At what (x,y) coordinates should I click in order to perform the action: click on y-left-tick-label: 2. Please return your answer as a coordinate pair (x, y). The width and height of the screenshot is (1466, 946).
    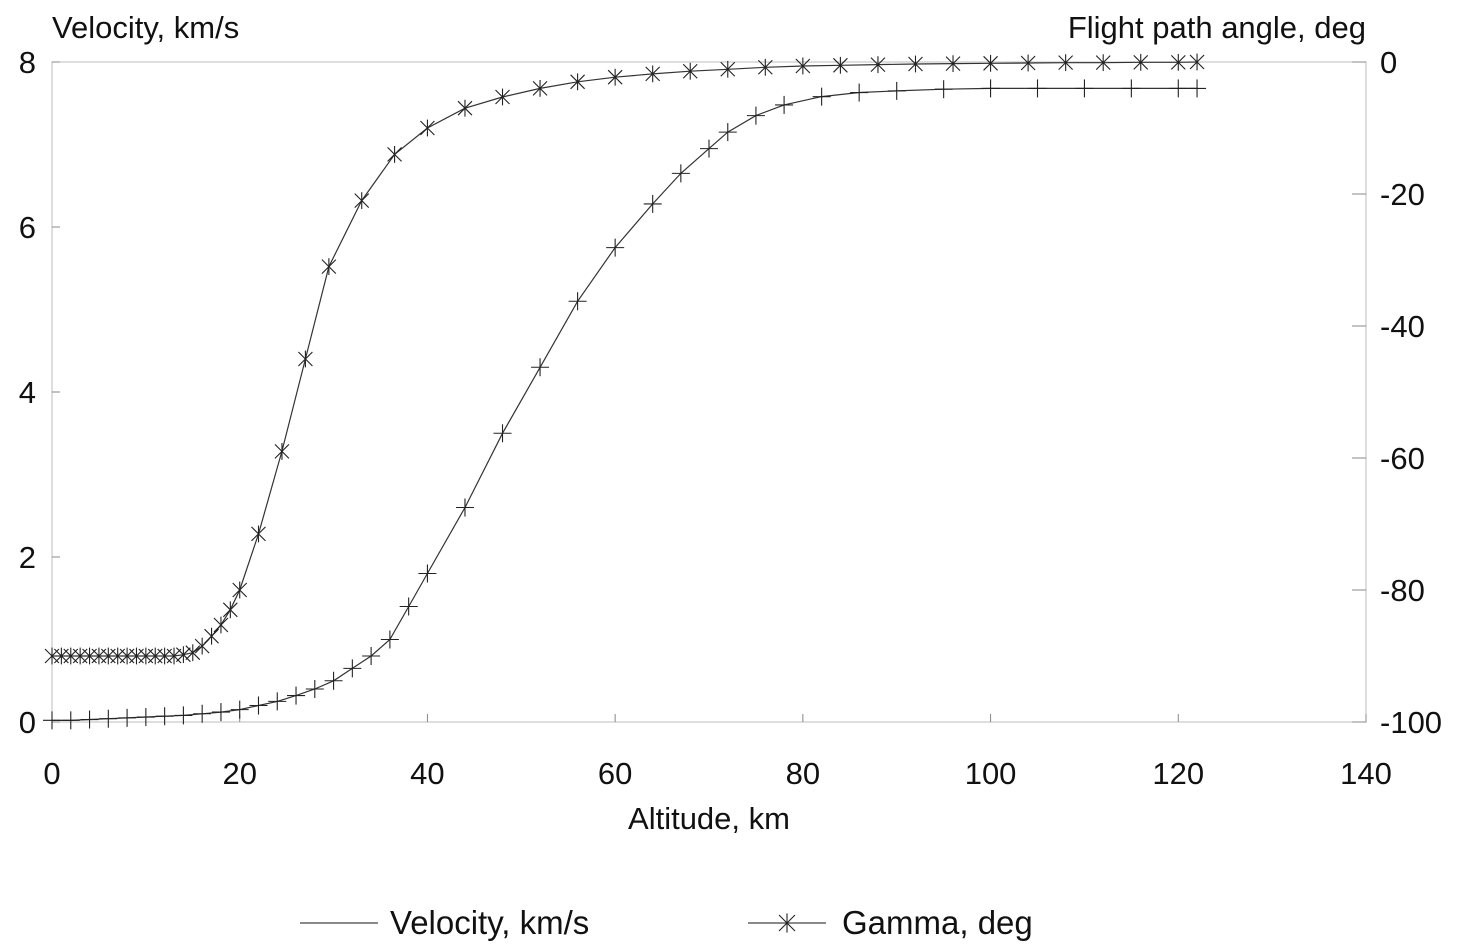
    Looking at the image, I should click on (27, 557).